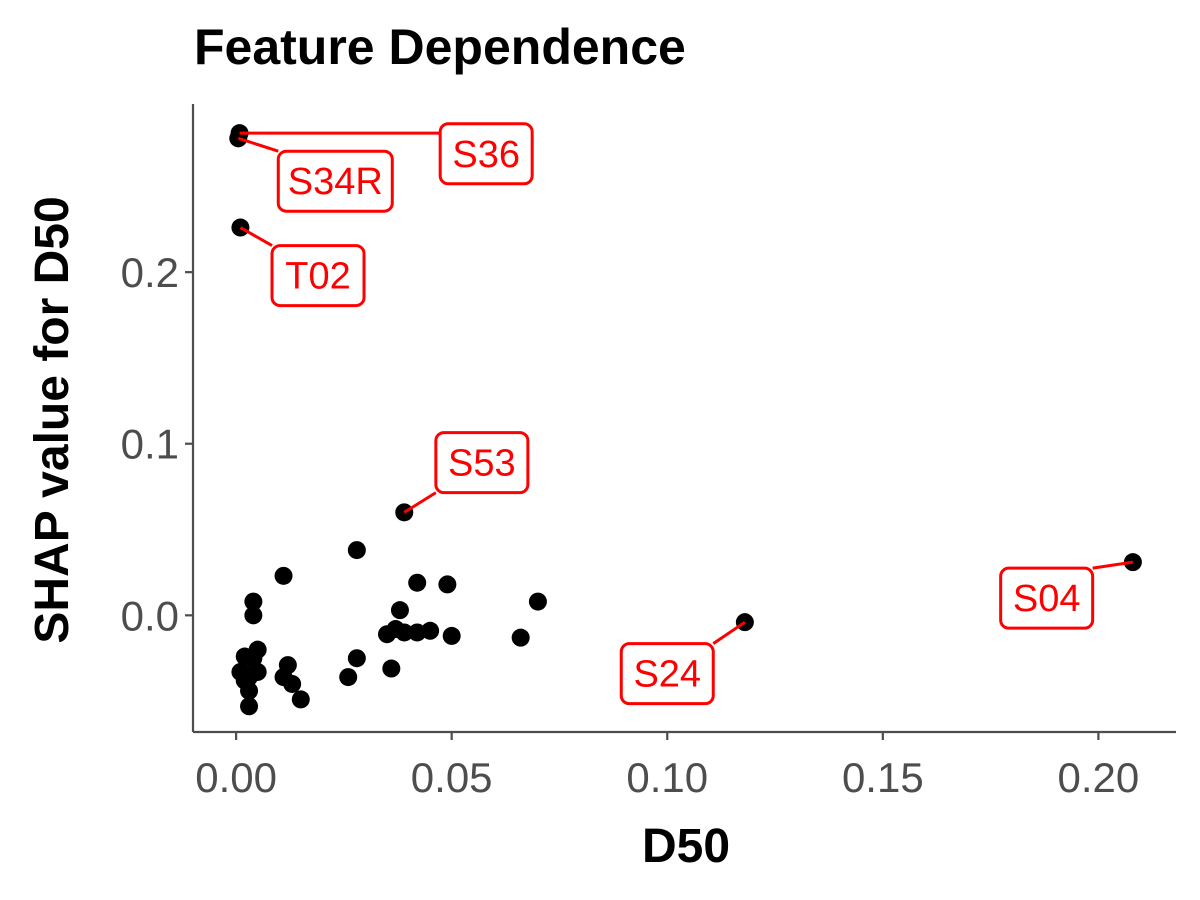 The width and height of the screenshot is (1200, 900). What do you see at coordinates (452, 777) in the screenshot?
I see `x-tick-label: 0.05` at bounding box center [452, 777].